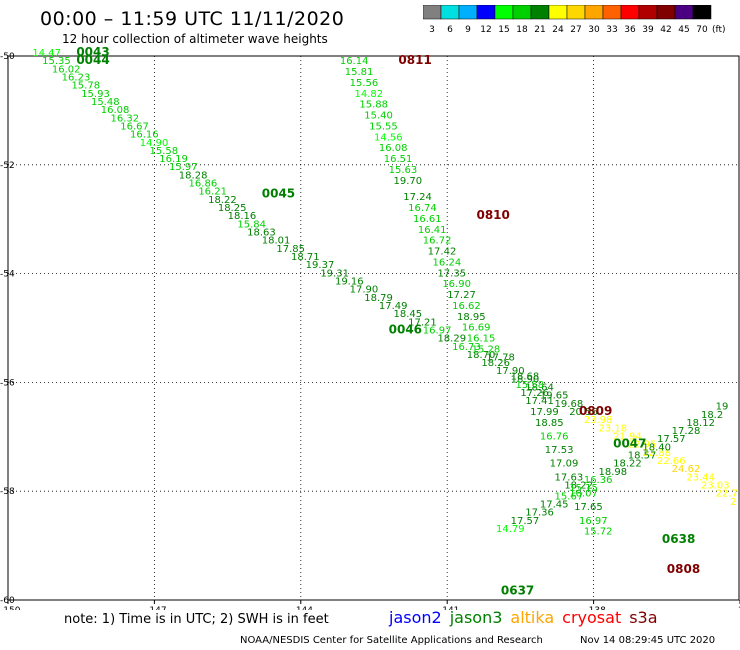 The height and width of the screenshot is (650, 740). Describe the element at coordinates (554, 505) in the screenshot. I see `swh-observation: 17.45` at that location.